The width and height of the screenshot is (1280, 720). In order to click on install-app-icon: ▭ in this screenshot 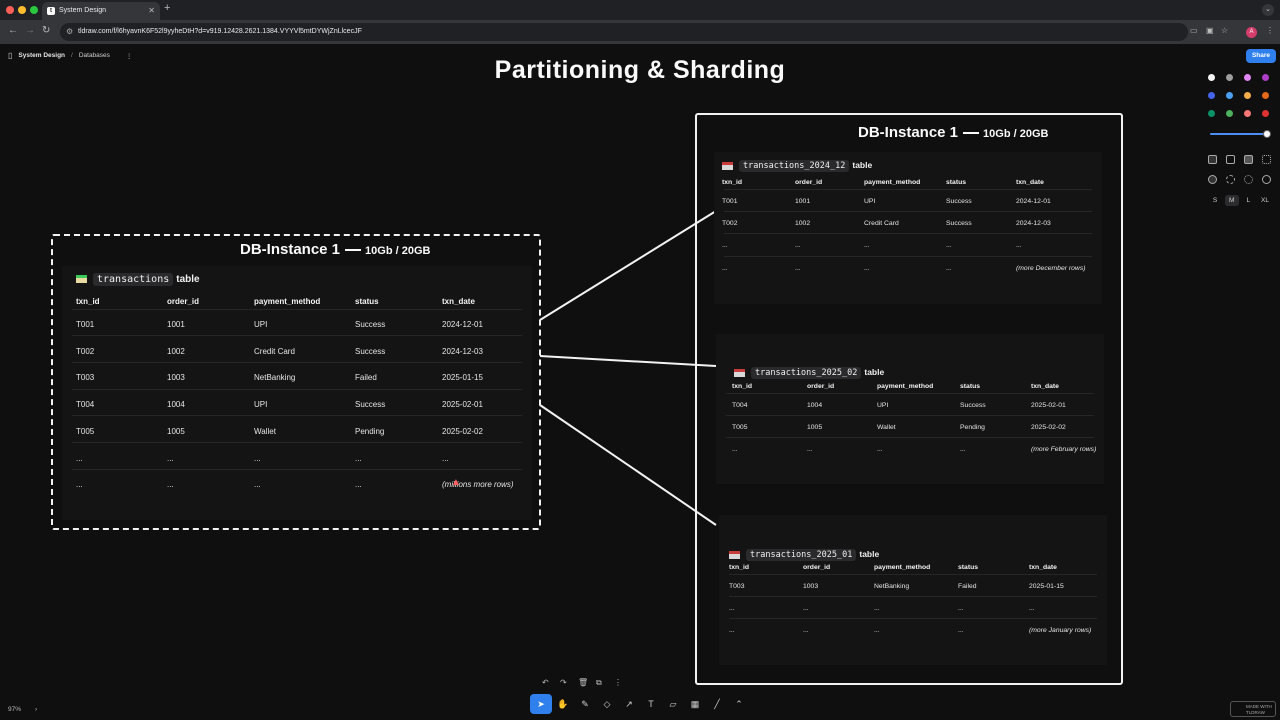, I will do `click(1194, 30)`.